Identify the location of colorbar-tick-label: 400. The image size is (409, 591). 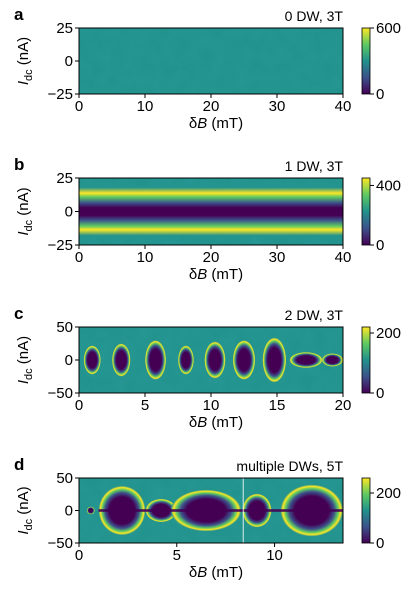
(388, 185).